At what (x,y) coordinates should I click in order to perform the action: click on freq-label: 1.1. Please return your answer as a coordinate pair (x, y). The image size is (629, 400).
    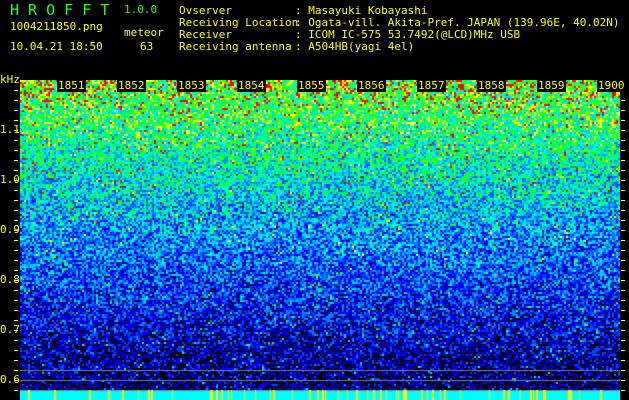
    Looking at the image, I should click on (10, 129).